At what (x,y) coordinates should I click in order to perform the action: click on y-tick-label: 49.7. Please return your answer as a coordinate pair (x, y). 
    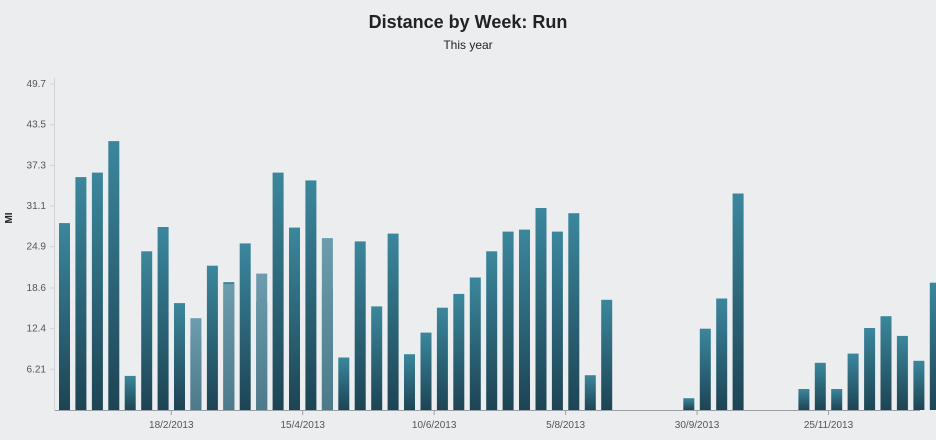
    Looking at the image, I should click on (37, 84).